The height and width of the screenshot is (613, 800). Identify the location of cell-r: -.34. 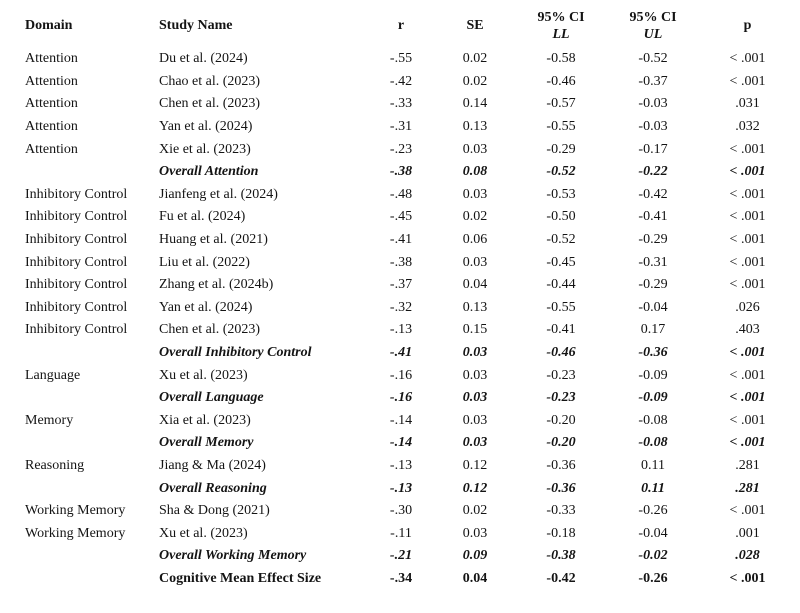
(401, 578).